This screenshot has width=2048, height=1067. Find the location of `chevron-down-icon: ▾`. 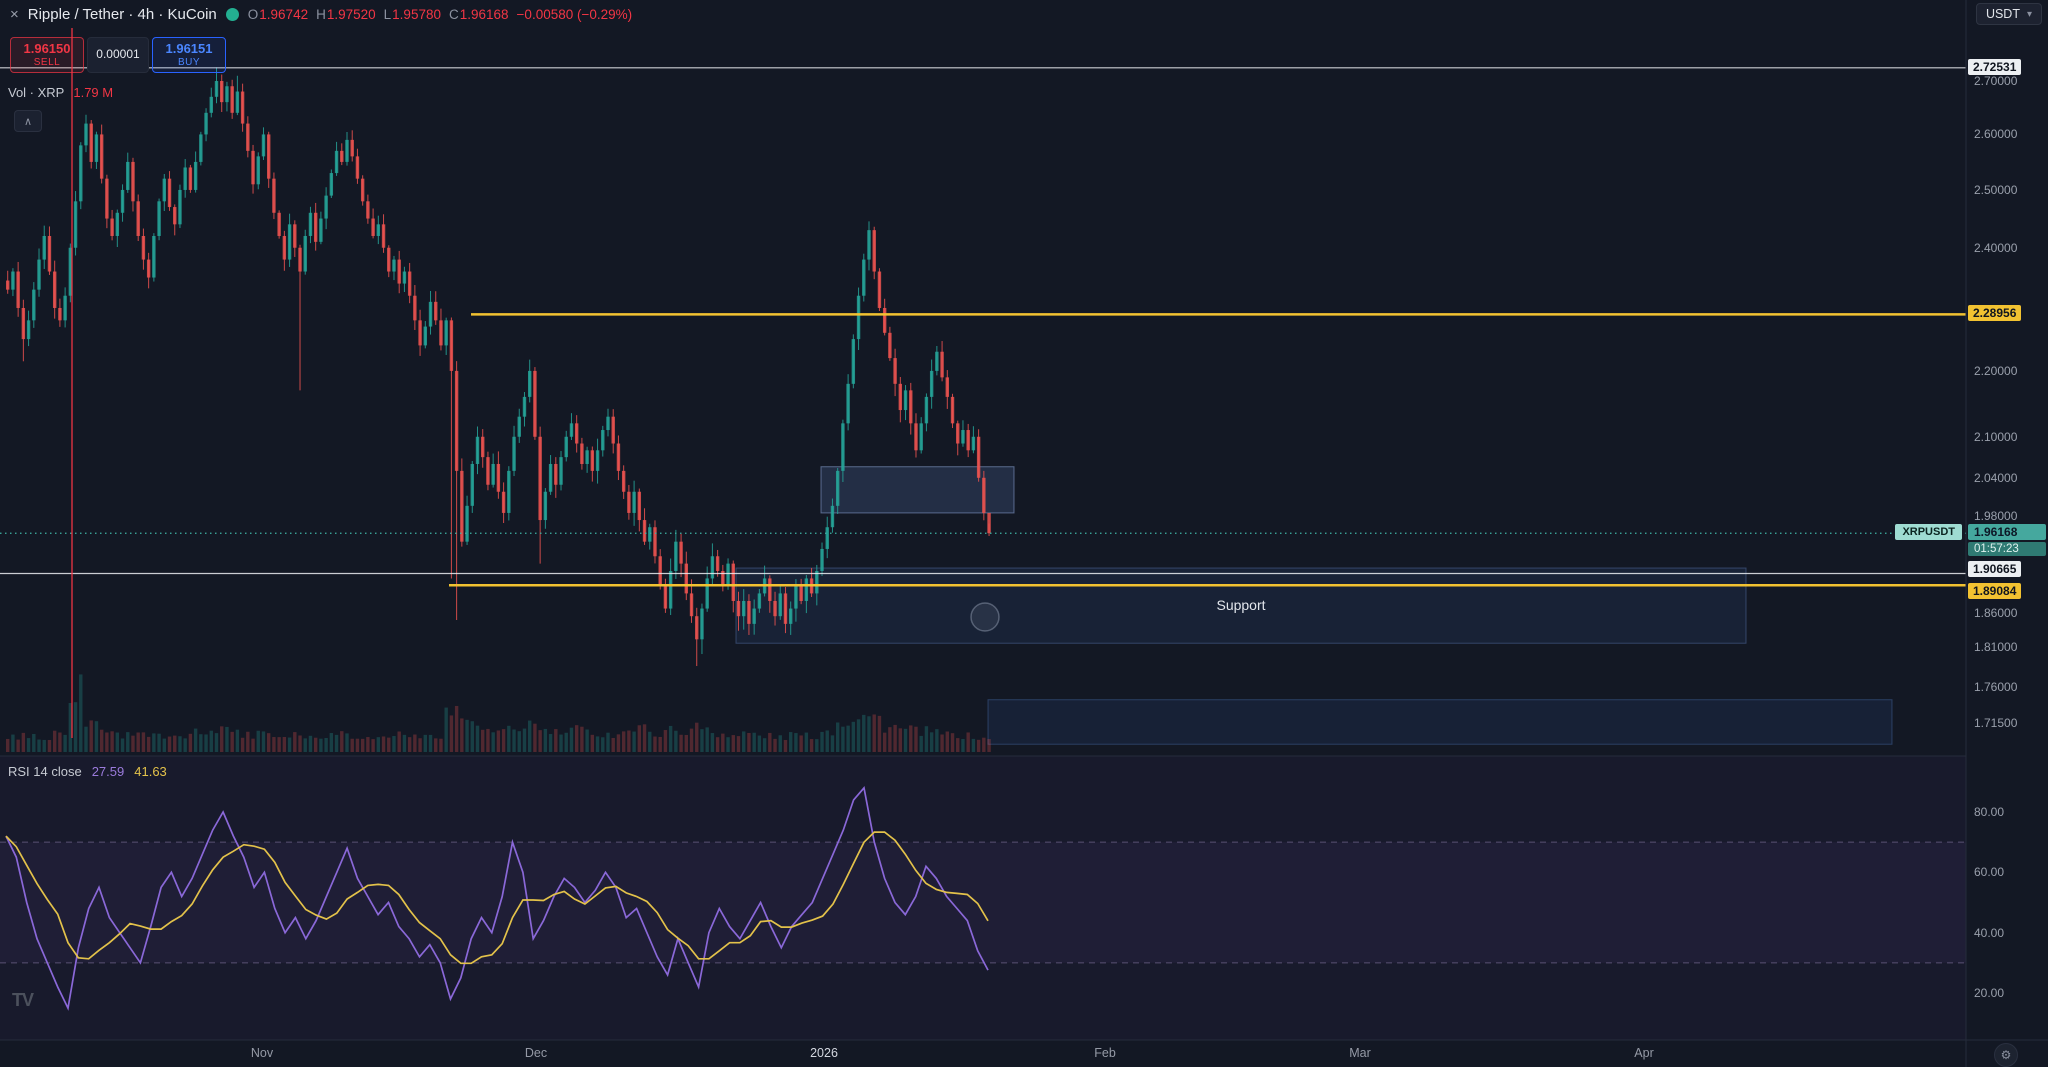

chevron-down-icon: ▾ is located at coordinates (2029, 14).